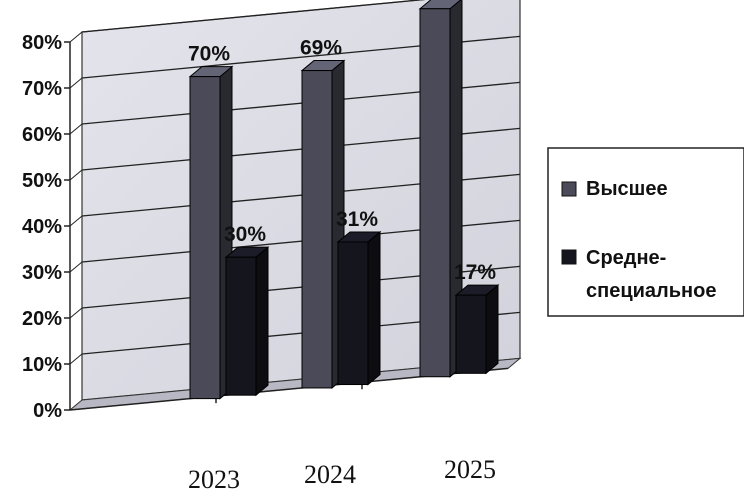  I want to click on bar-sredne-specialnoe-2024, so click(359, 308).